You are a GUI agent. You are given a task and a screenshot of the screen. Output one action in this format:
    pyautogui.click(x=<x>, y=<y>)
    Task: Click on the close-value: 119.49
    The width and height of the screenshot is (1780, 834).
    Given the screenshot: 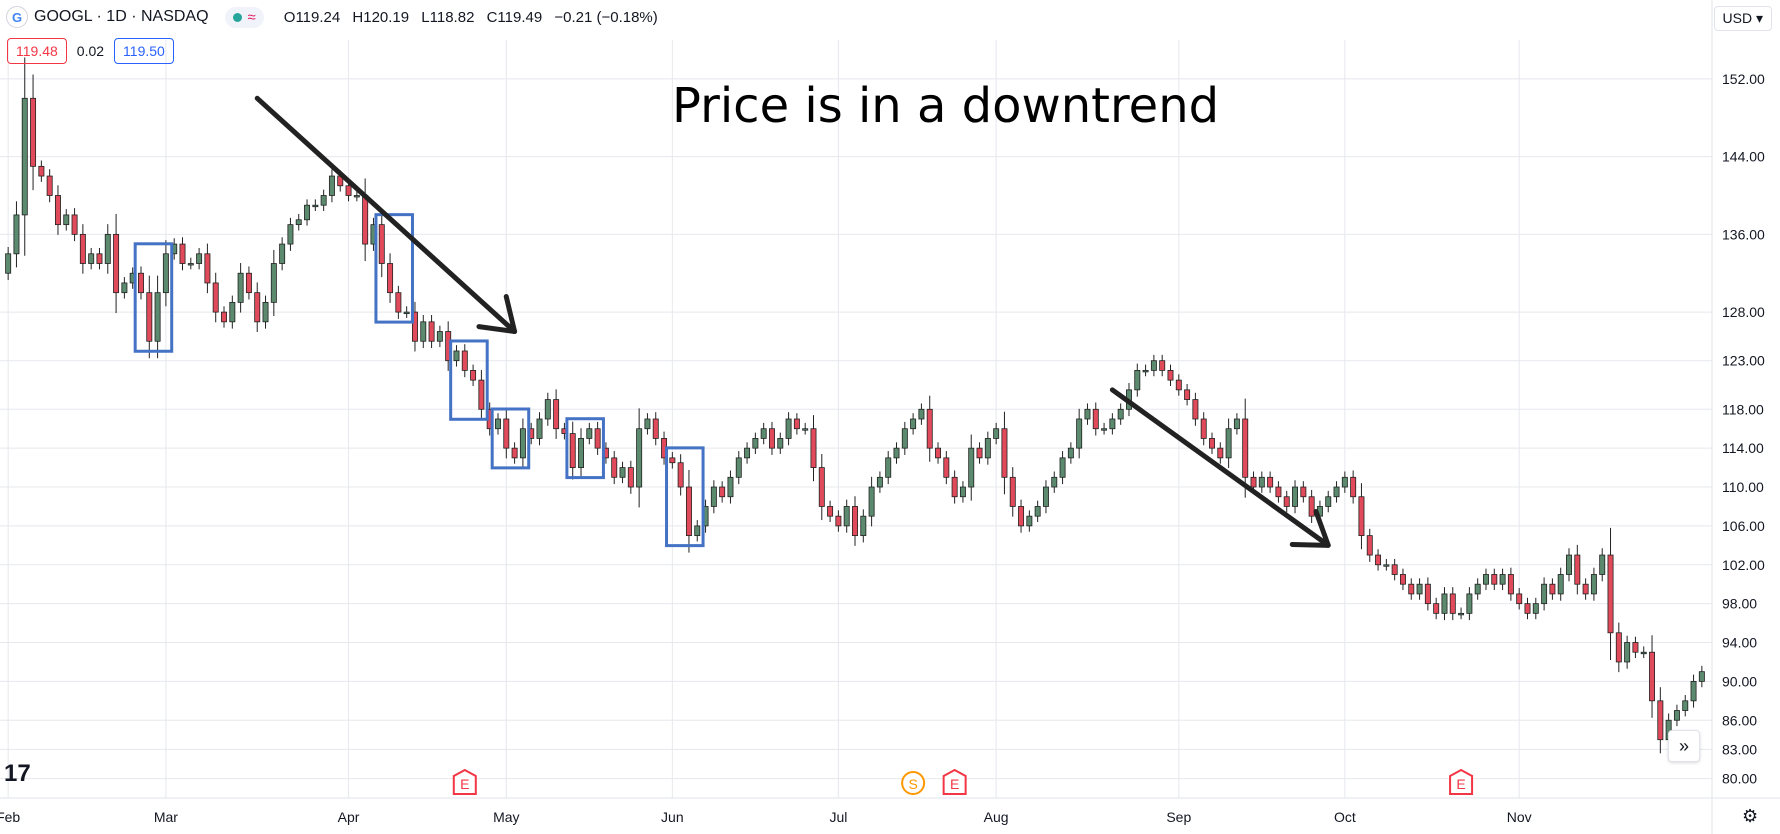 What is the action you would take?
    pyautogui.click(x=520, y=17)
    